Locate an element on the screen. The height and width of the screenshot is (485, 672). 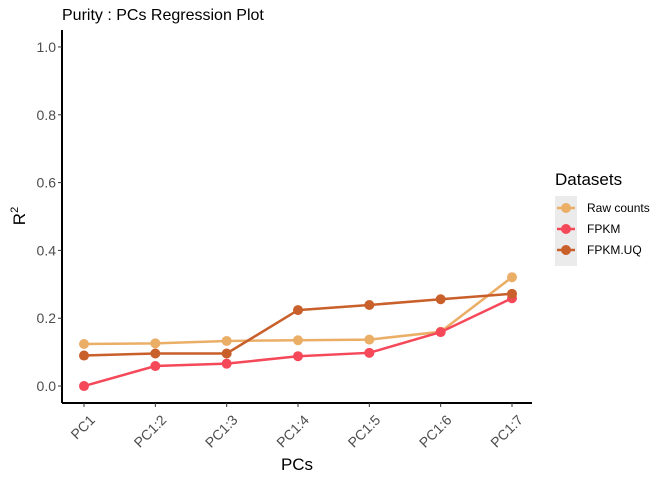
x-axis-label: PCs is located at coordinates (297, 464).